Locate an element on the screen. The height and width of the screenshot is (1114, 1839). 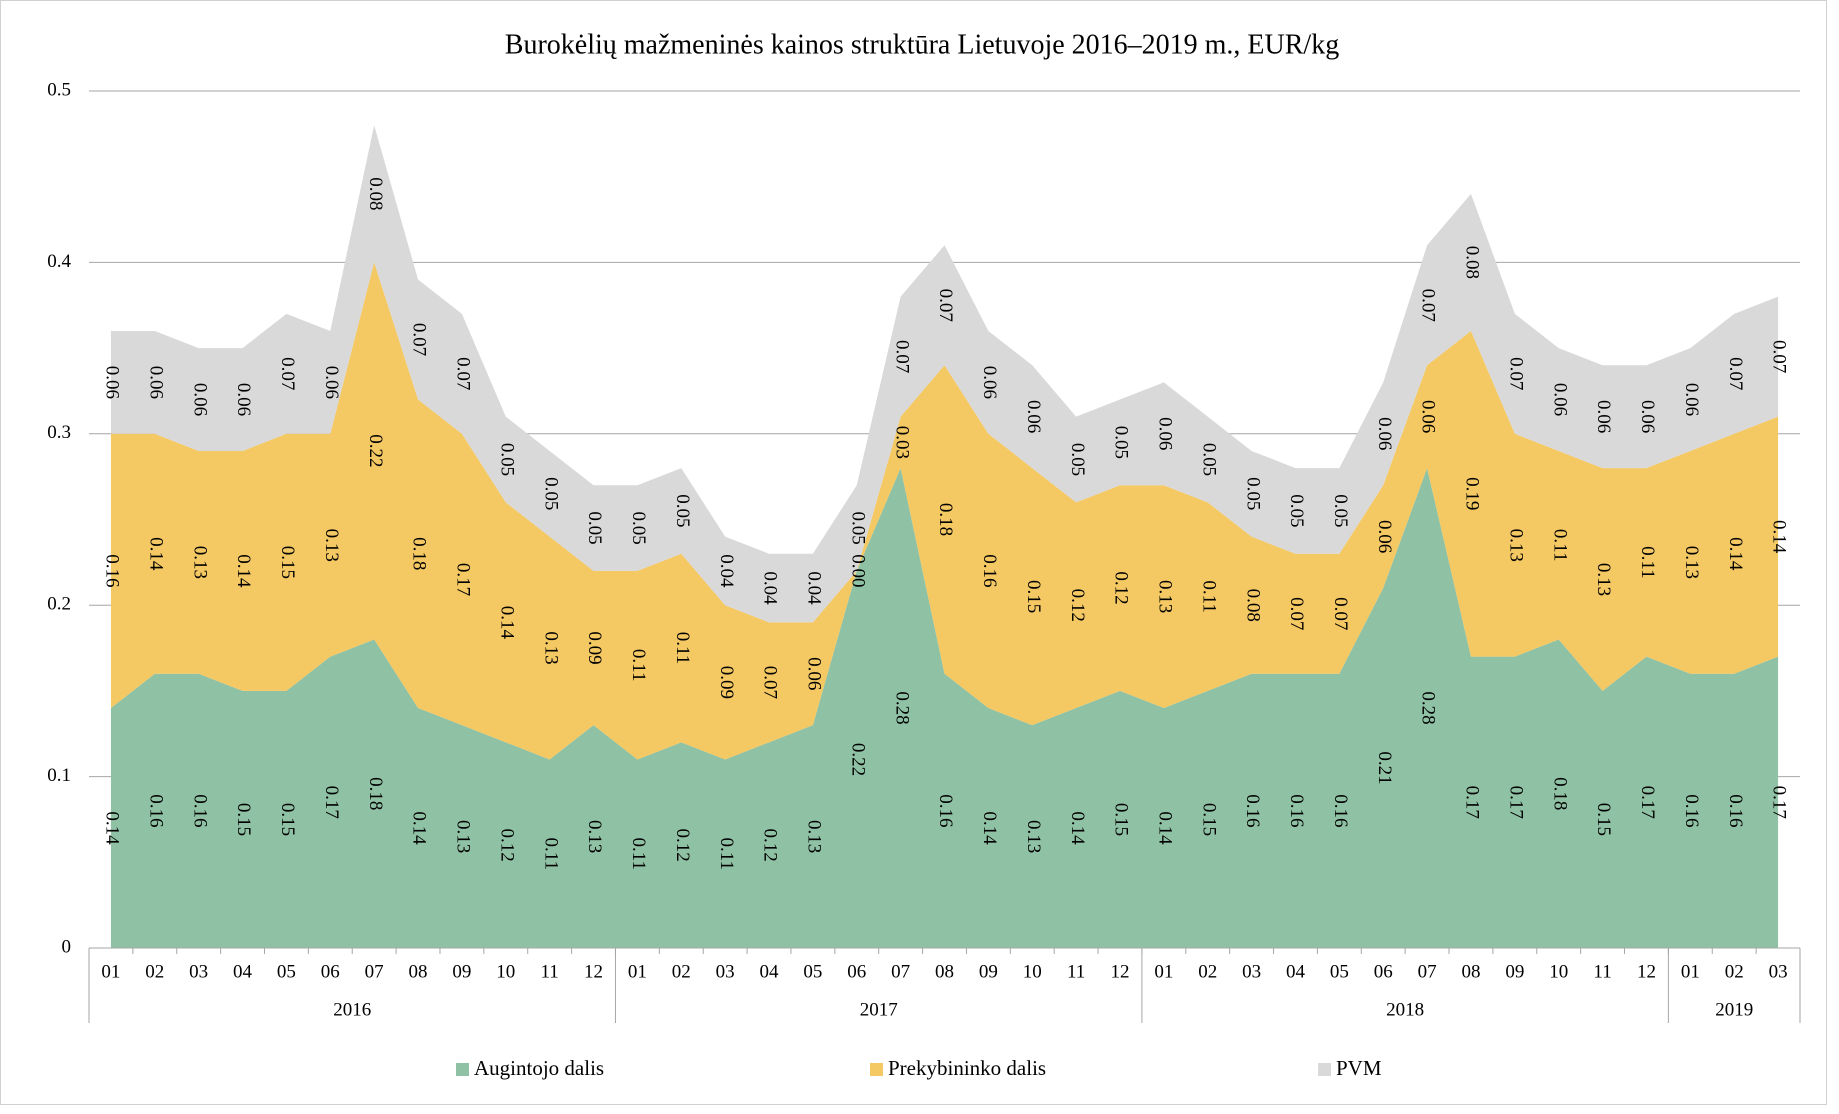
data-label: 0.22 is located at coordinates (375, 450).